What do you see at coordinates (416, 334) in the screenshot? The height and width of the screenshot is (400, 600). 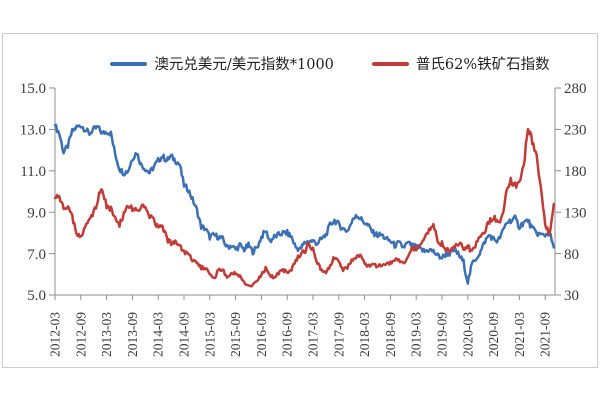 I see `x-tick-label: 2019-03` at bounding box center [416, 334].